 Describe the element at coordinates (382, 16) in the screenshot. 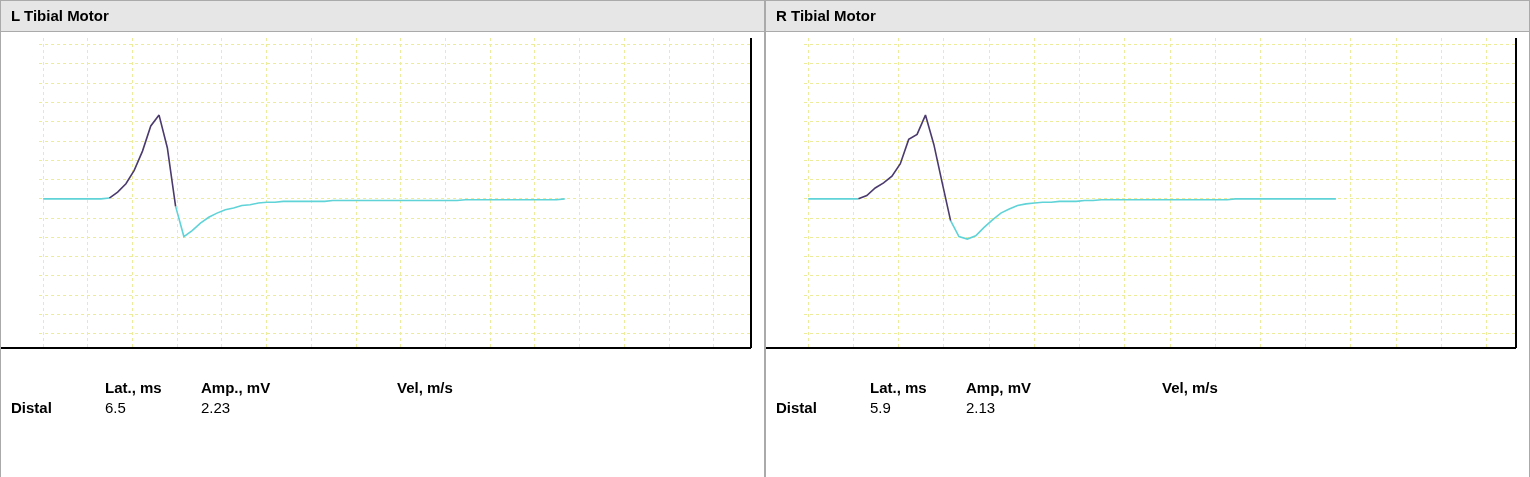

I see `chart-title: L Tibial Motor` at that location.